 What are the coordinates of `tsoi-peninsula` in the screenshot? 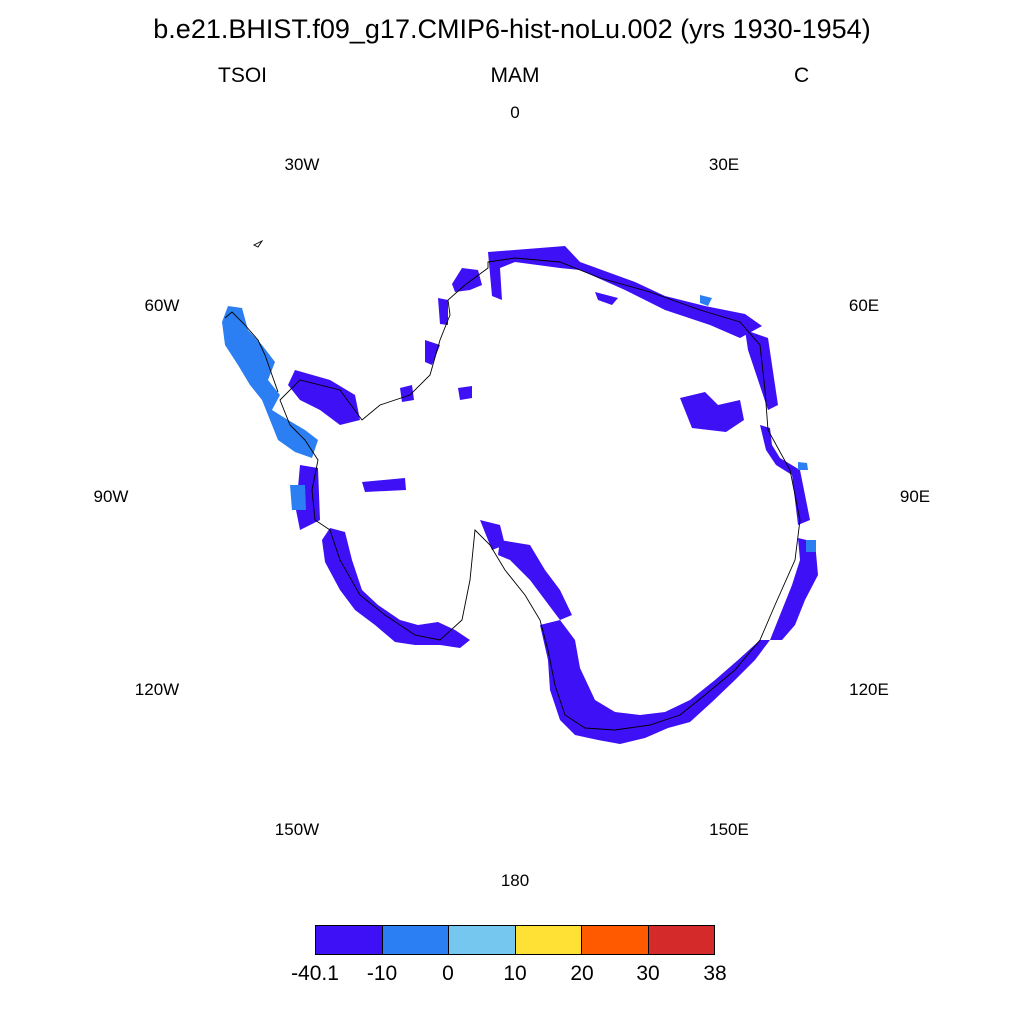 It's located at (270, 382).